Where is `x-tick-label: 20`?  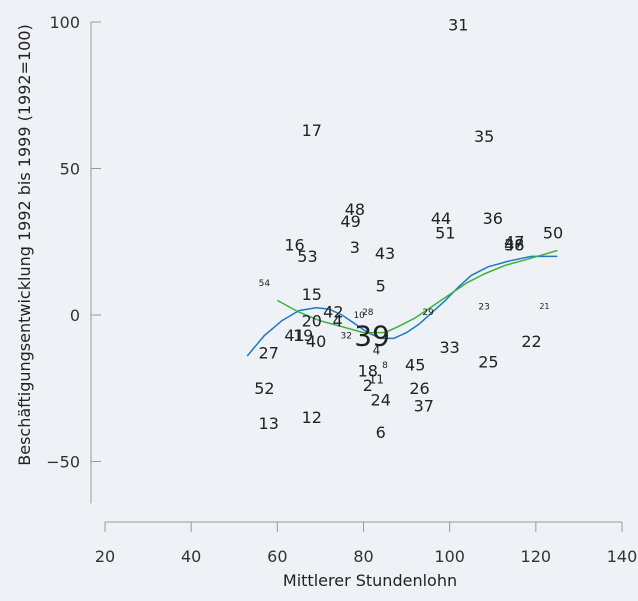 x-tick-label: 20 is located at coordinates (105, 556).